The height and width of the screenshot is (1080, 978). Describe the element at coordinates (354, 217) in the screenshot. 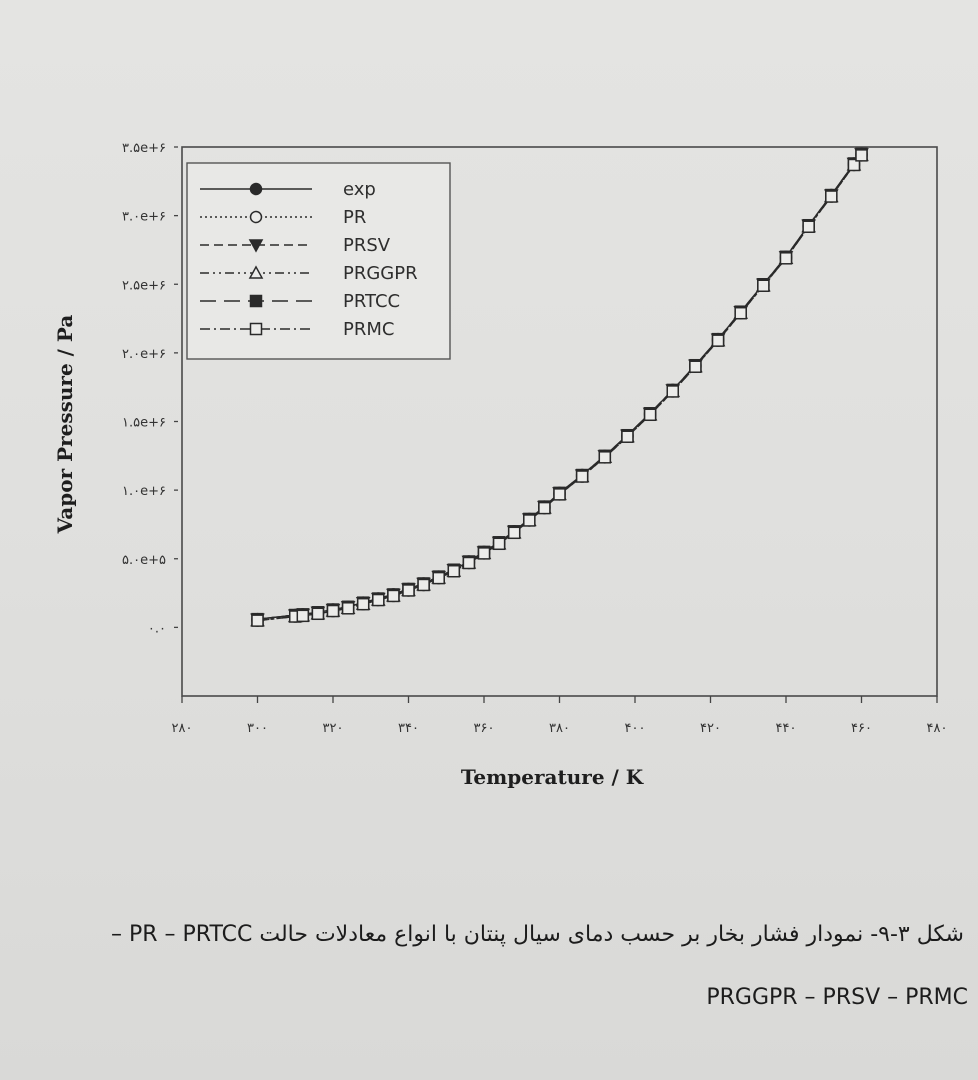

I see `legend-label-pr: PR` at that location.